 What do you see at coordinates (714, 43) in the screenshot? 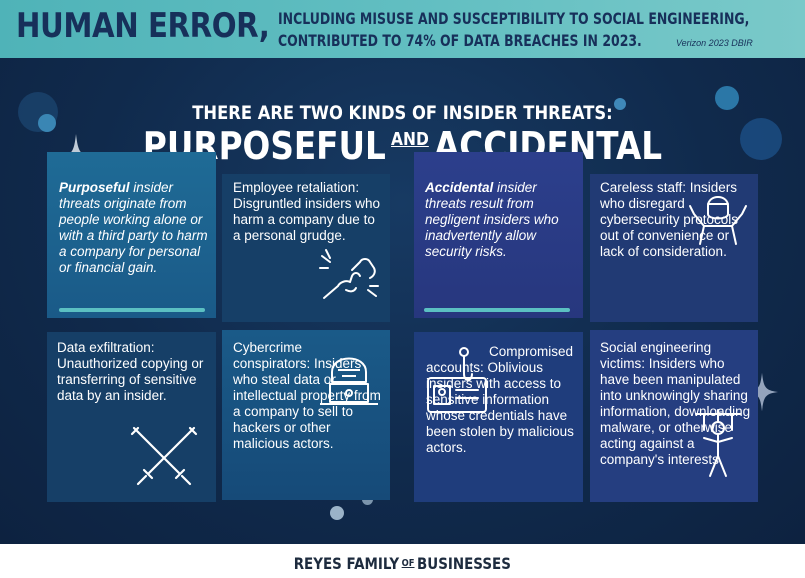
I see `banner-source: Verizon 2023 DBIR` at bounding box center [714, 43].